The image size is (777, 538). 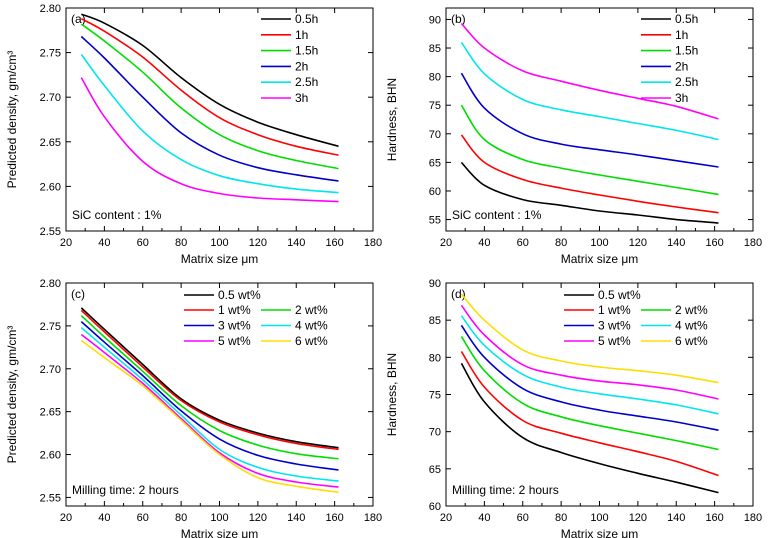 I want to click on y-tick-label: 2.60, so click(x=50, y=187).